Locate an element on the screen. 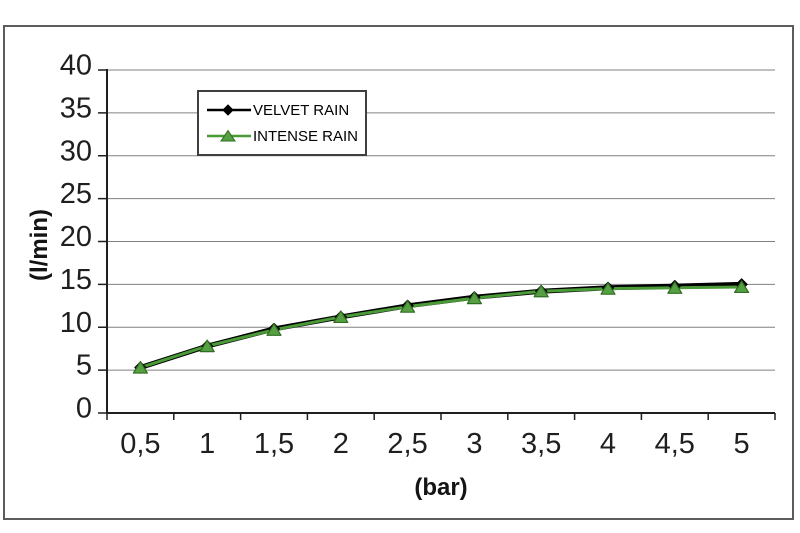 This screenshot has height=533, width=800. y-tick-label: 30 is located at coordinates (76, 151).